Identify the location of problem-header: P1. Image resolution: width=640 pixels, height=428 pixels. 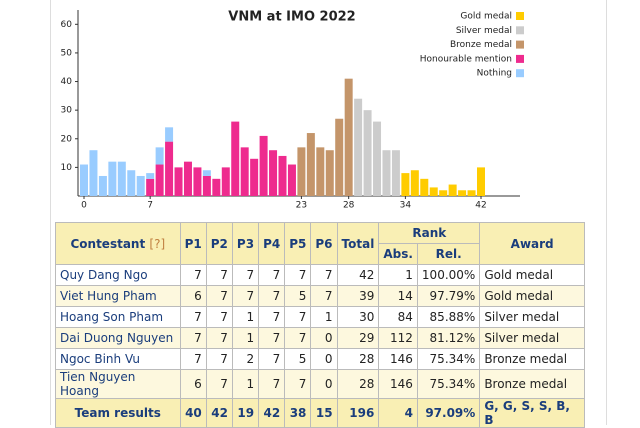
(193, 243).